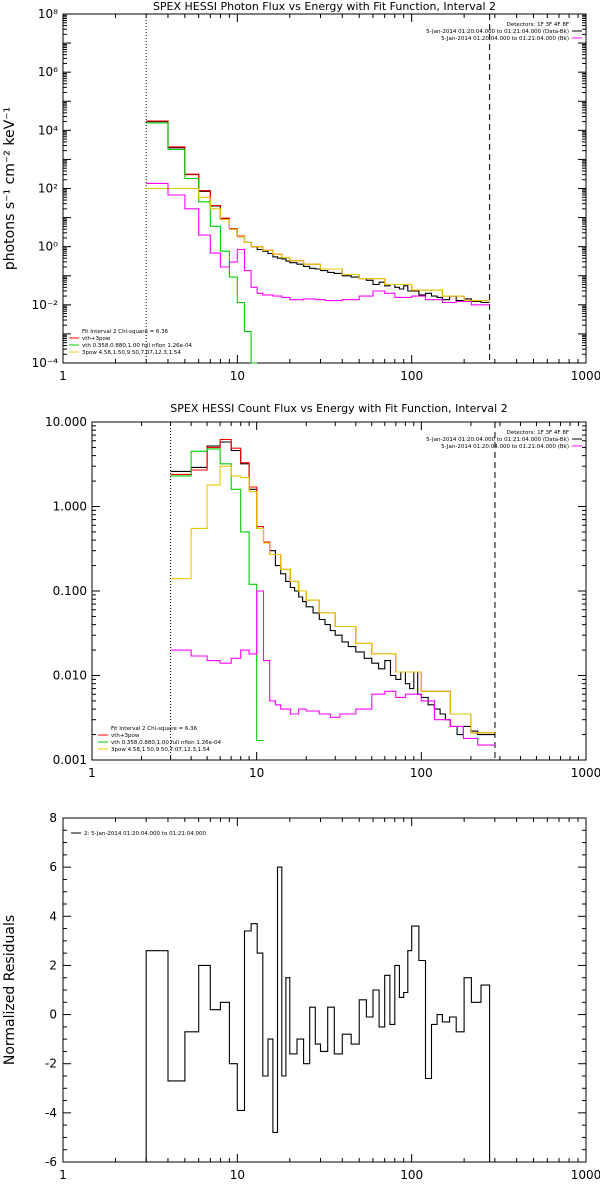  Describe the element at coordinates (48, 189) in the screenshot. I see `y-tick-label: 10²` at that location.